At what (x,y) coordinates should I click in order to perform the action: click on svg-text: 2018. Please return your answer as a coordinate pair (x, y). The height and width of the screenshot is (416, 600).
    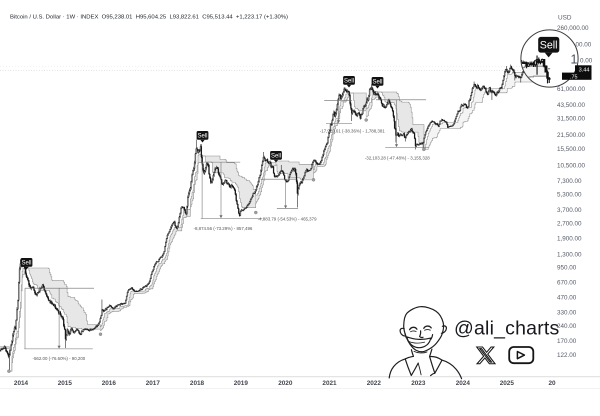
    Looking at the image, I should click on (197, 383).